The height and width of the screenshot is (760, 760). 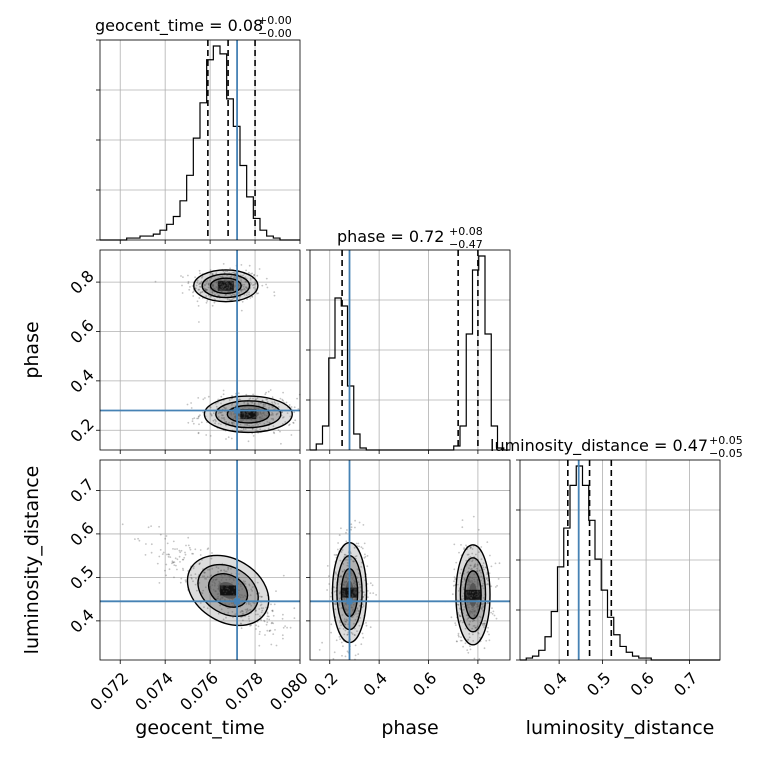 What do you see at coordinates (237, 410) in the screenshot?
I see `truth-marker` at bounding box center [237, 410].